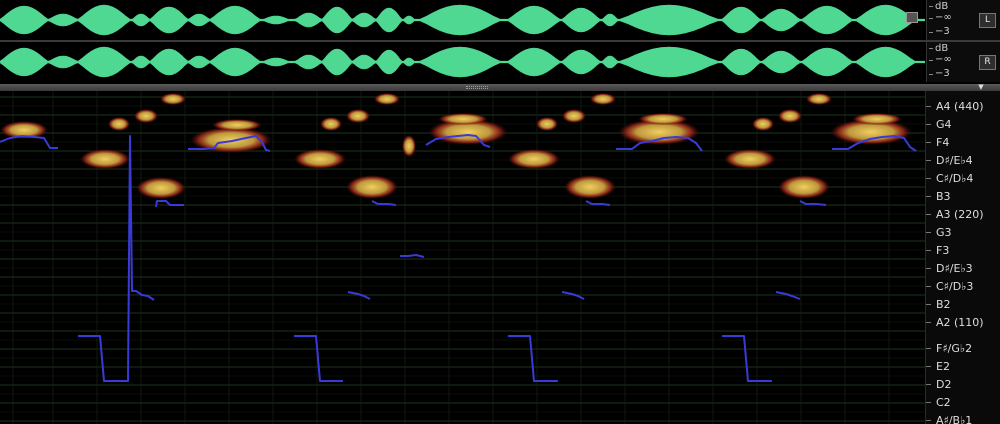 This screenshot has width=1000, height=424. What do you see at coordinates (942, 6) in the screenshot?
I see `meter-unit-label: dB` at bounding box center [942, 6].